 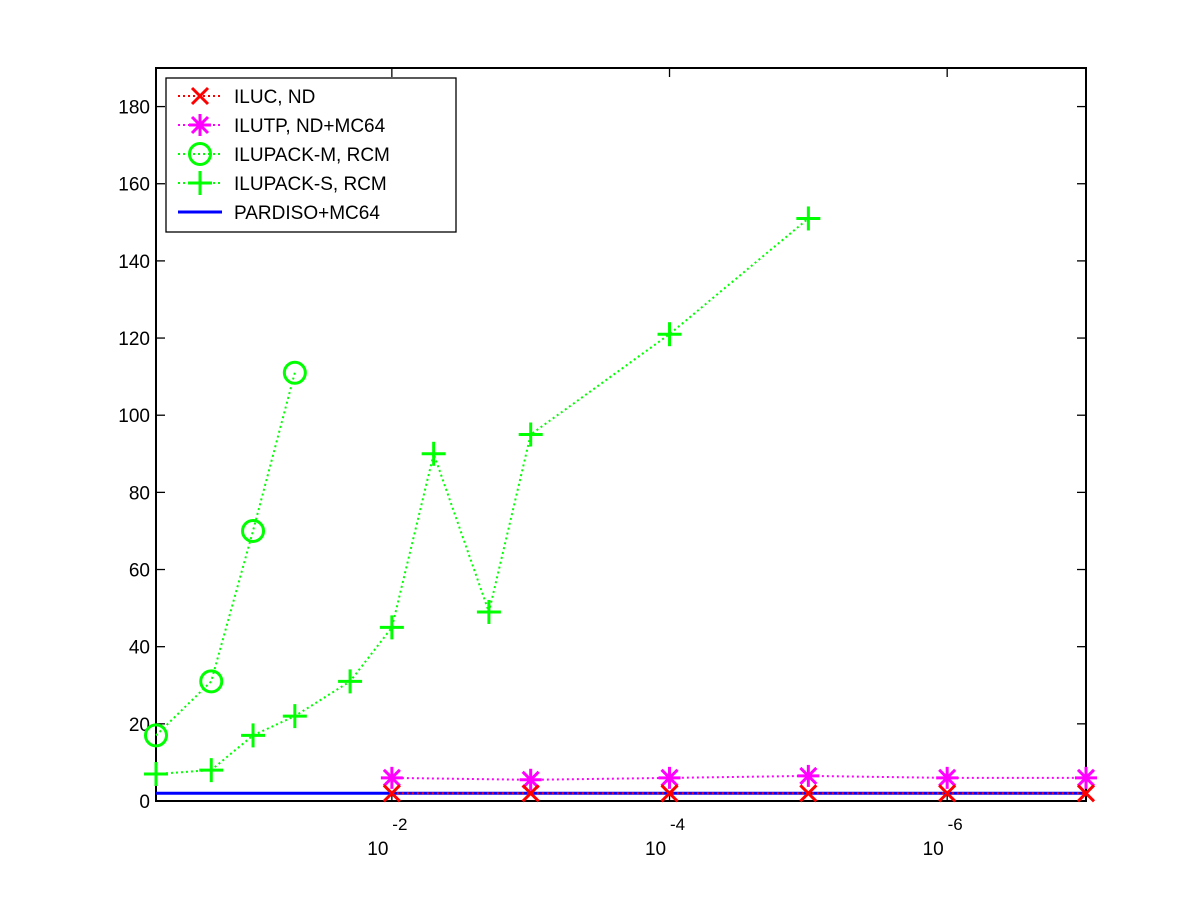 What do you see at coordinates (310, 126) in the screenshot?
I see `legend-label: ILUTP, ND+MC64` at bounding box center [310, 126].